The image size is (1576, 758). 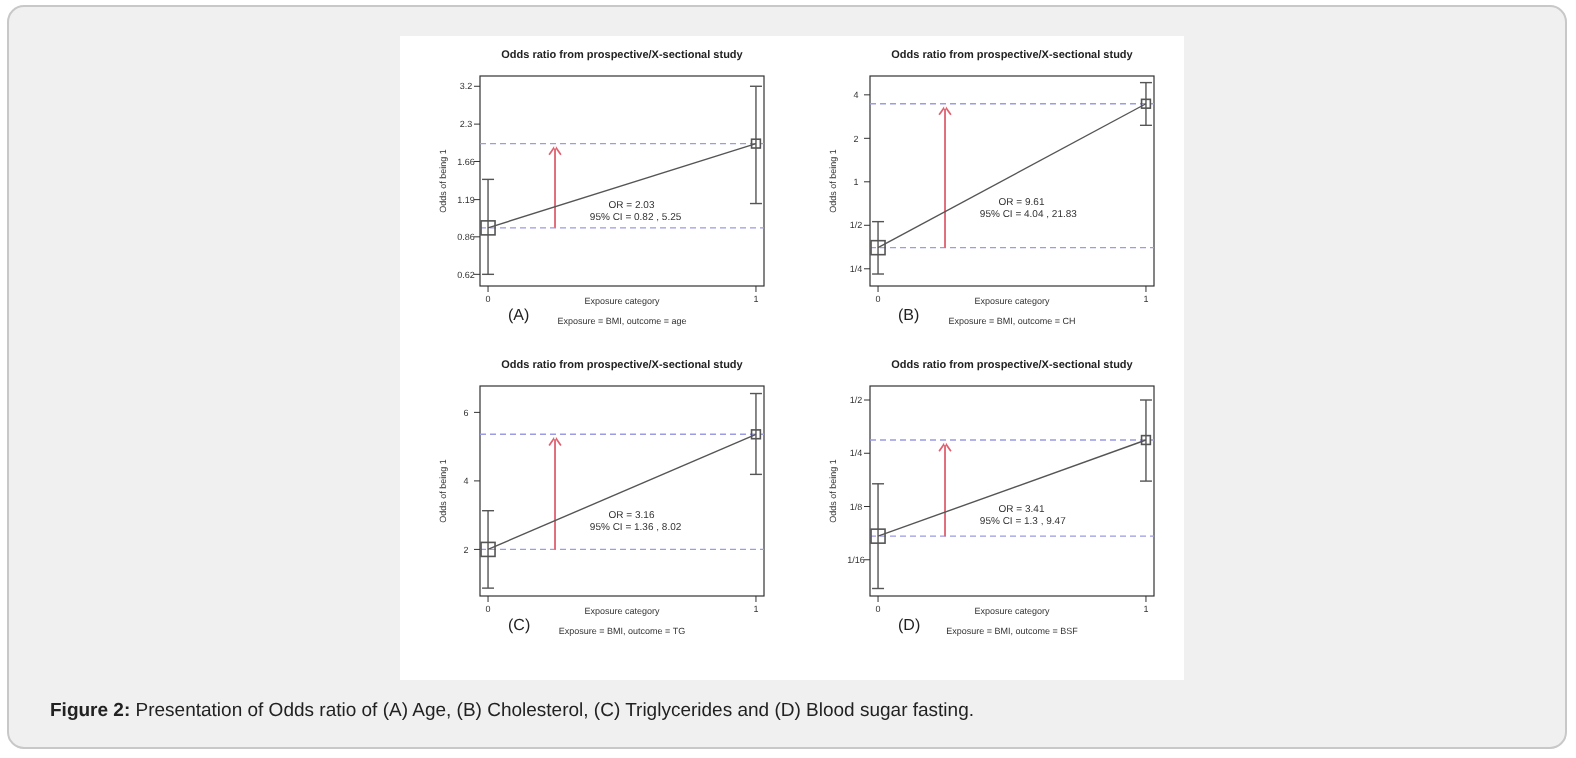 What do you see at coordinates (519, 315) in the screenshot?
I see `text: (A)` at bounding box center [519, 315].